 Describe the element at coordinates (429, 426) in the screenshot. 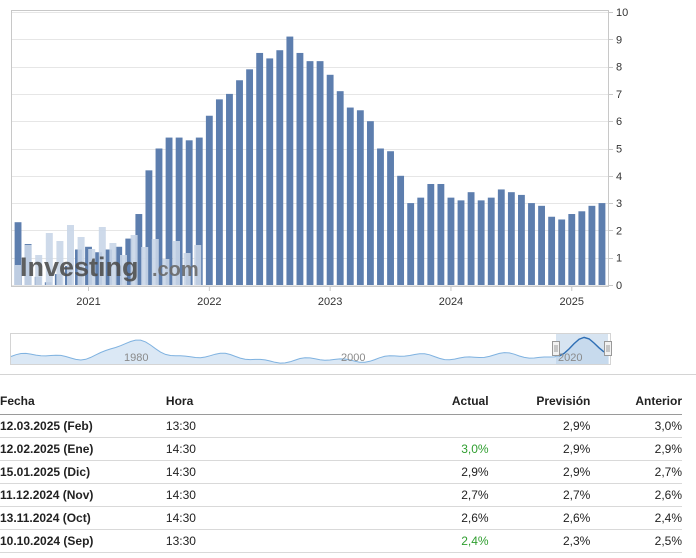

I see `cell-actual` at that location.